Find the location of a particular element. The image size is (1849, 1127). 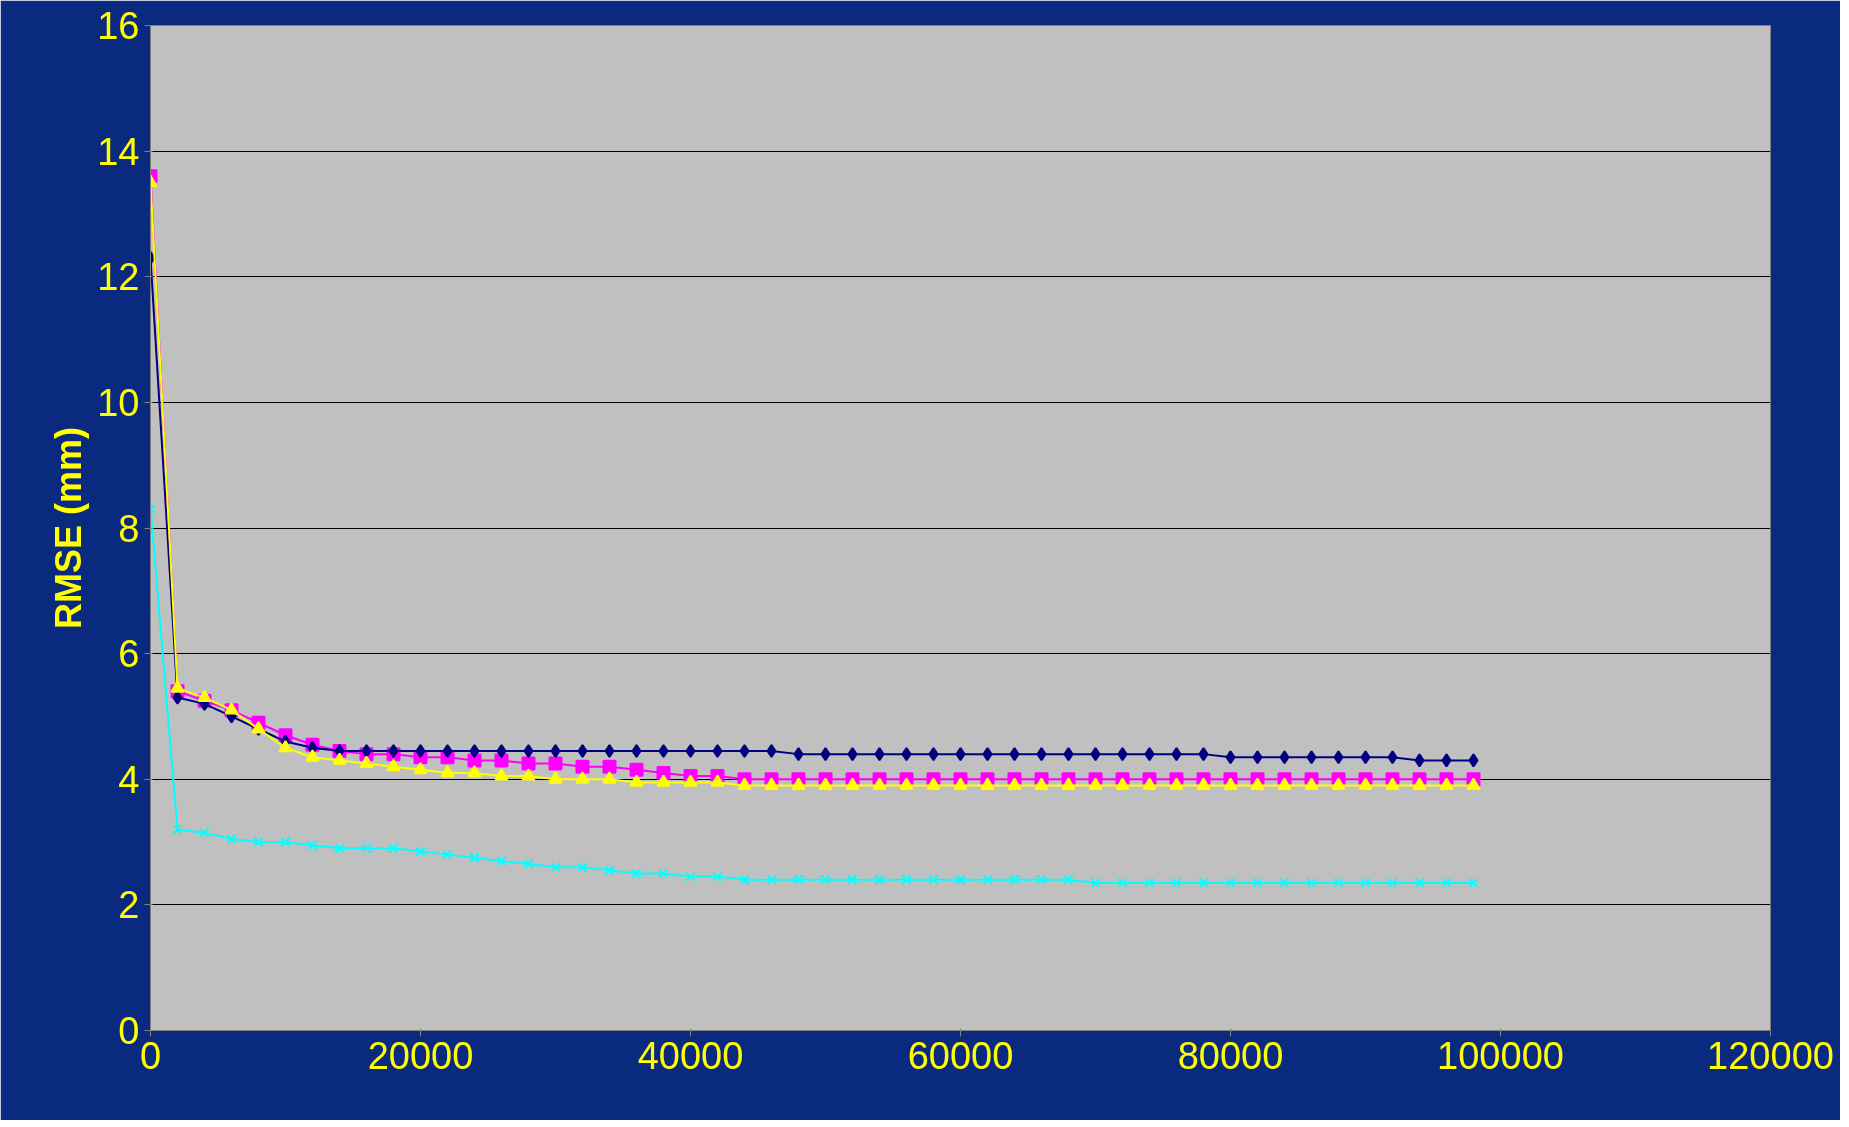

y-tick-label: 14 is located at coordinates (118, 151).